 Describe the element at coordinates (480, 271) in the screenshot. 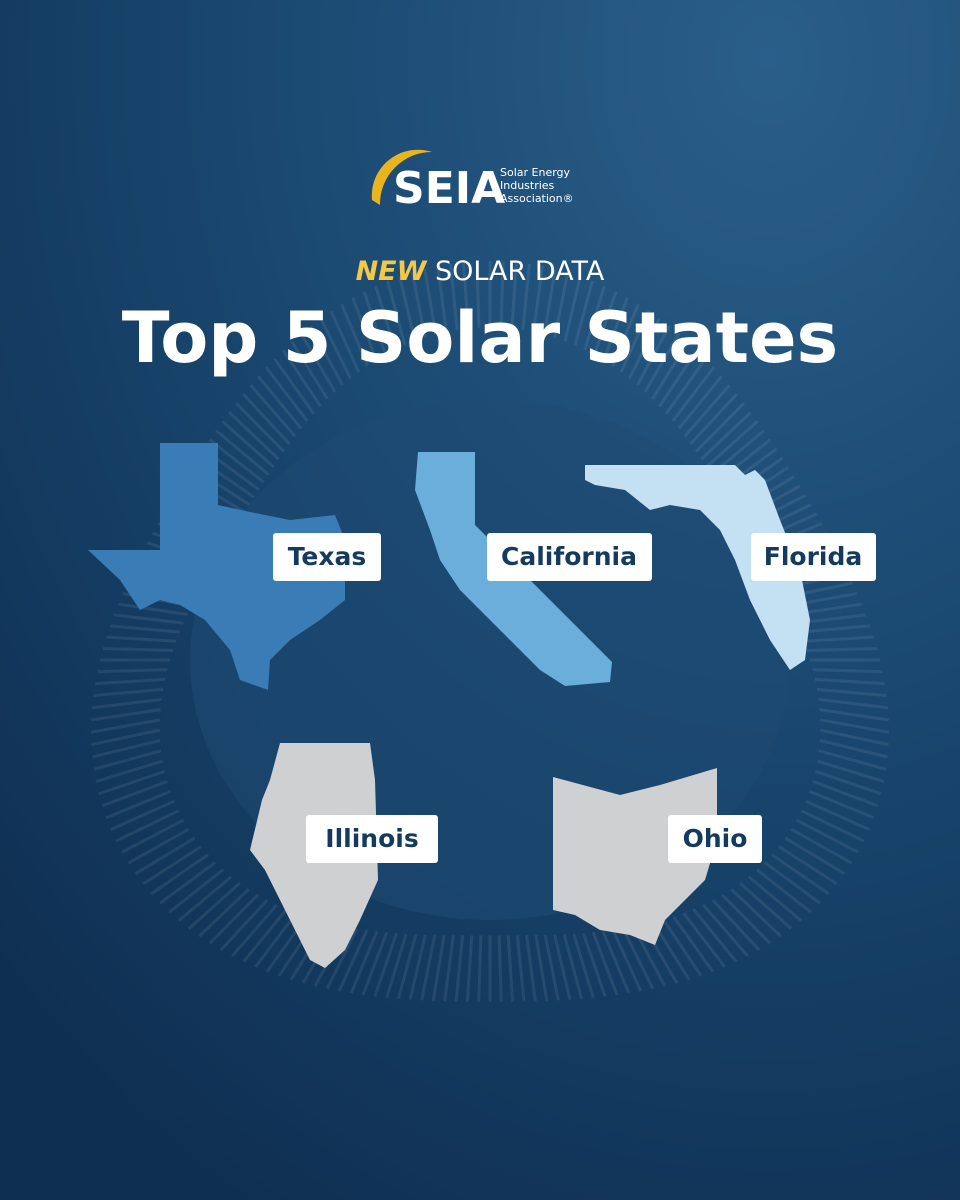

I see `headline: NEW SOLAR DATA` at that location.